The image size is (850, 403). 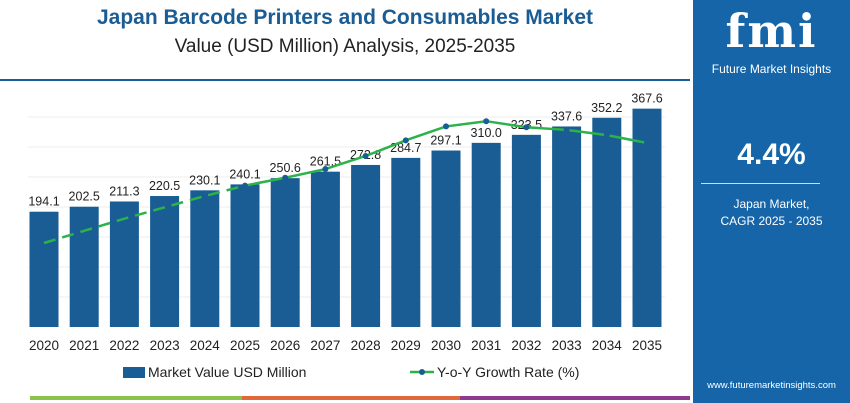 I want to click on bar-2021, so click(x=84, y=266).